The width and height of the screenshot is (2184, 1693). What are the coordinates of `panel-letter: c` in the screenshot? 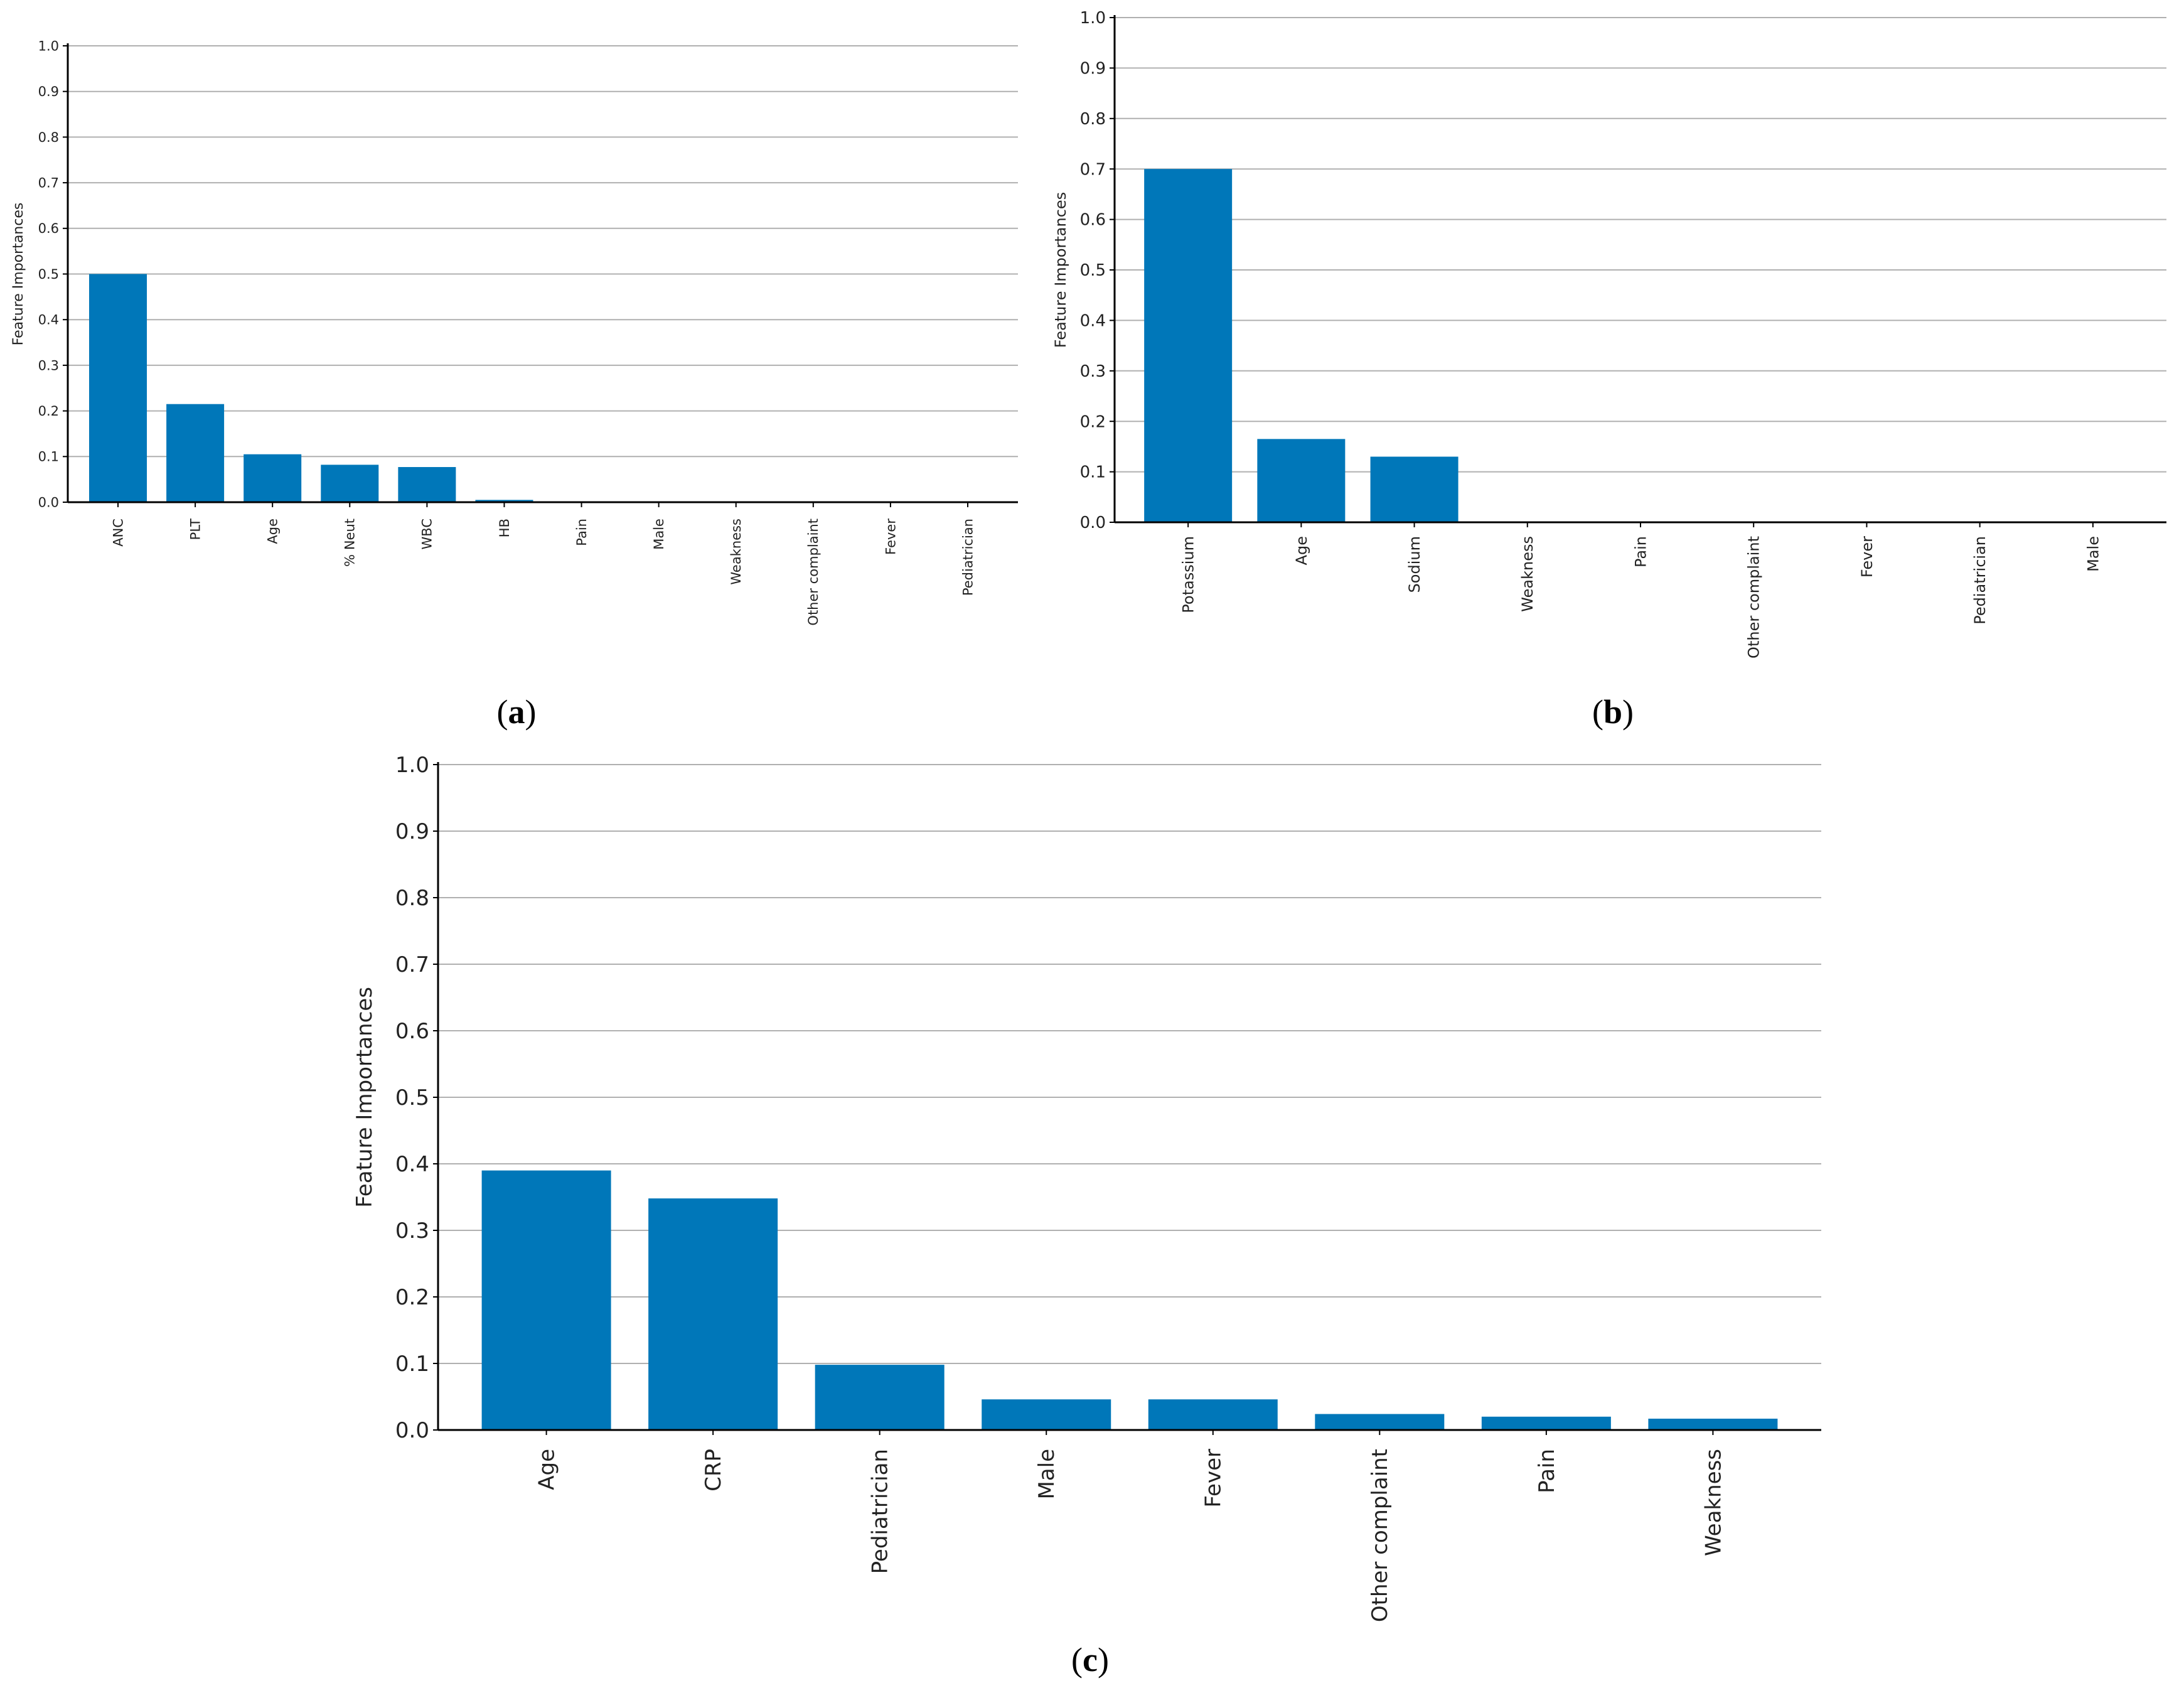 It's located at (1090, 1660).